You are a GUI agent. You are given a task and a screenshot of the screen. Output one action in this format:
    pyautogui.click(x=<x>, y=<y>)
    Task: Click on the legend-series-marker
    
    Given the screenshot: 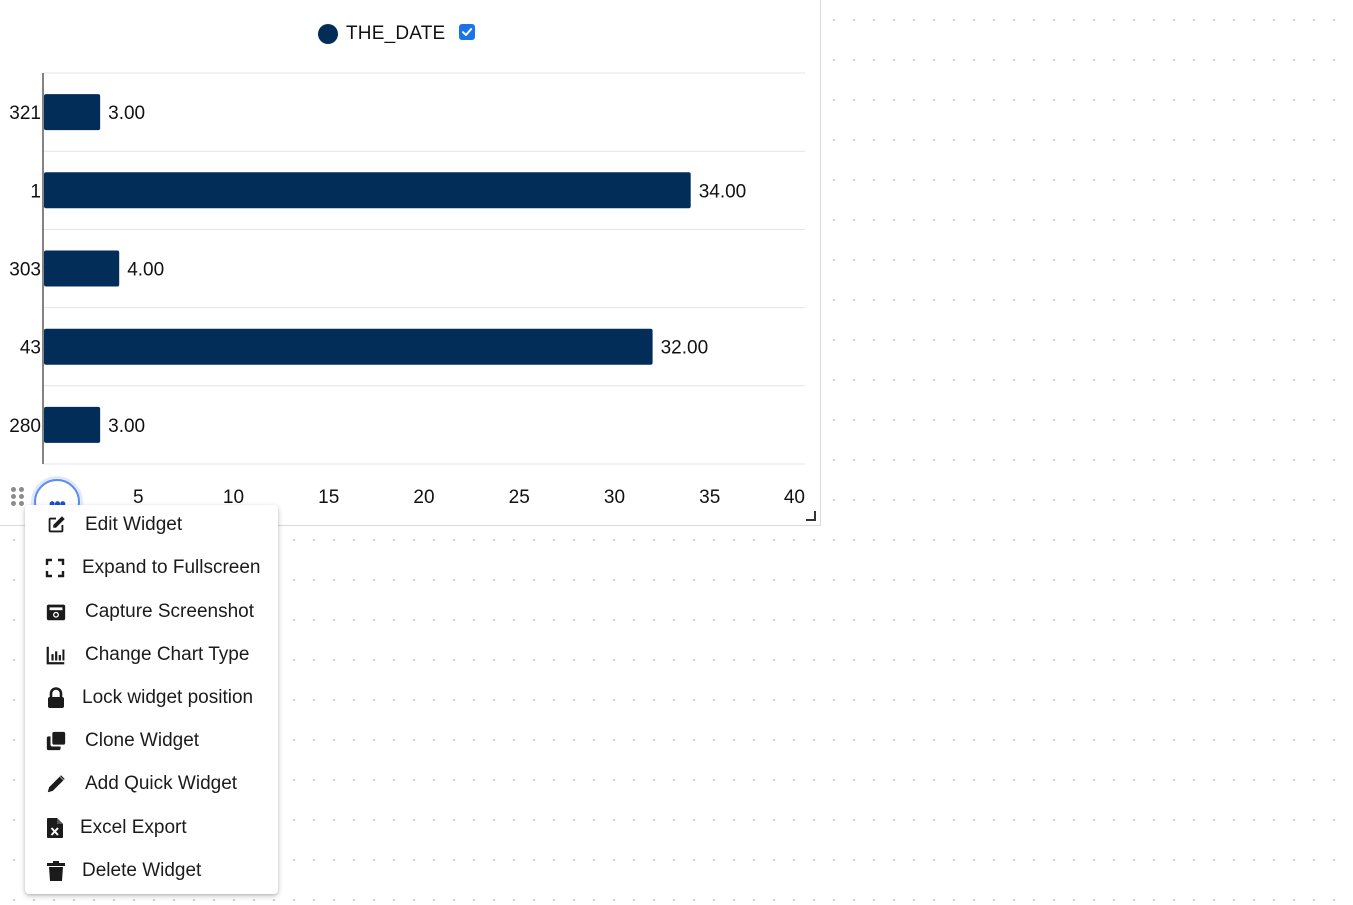 What is the action you would take?
    pyautogui.click(x=328, y=34)
    